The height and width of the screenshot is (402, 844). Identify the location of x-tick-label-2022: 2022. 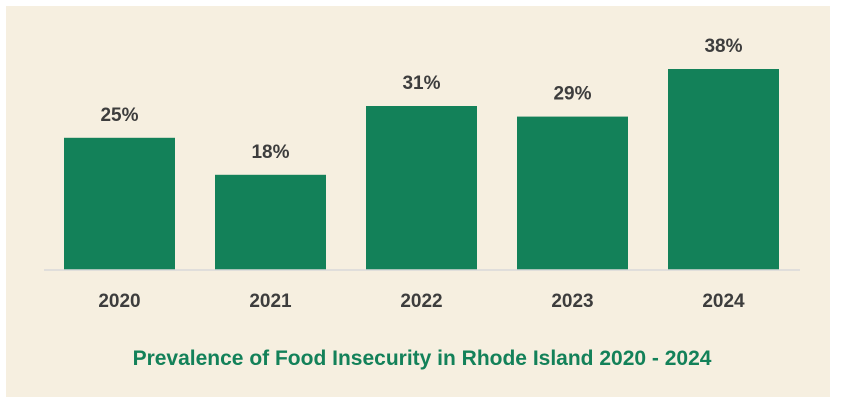
(421, 301).